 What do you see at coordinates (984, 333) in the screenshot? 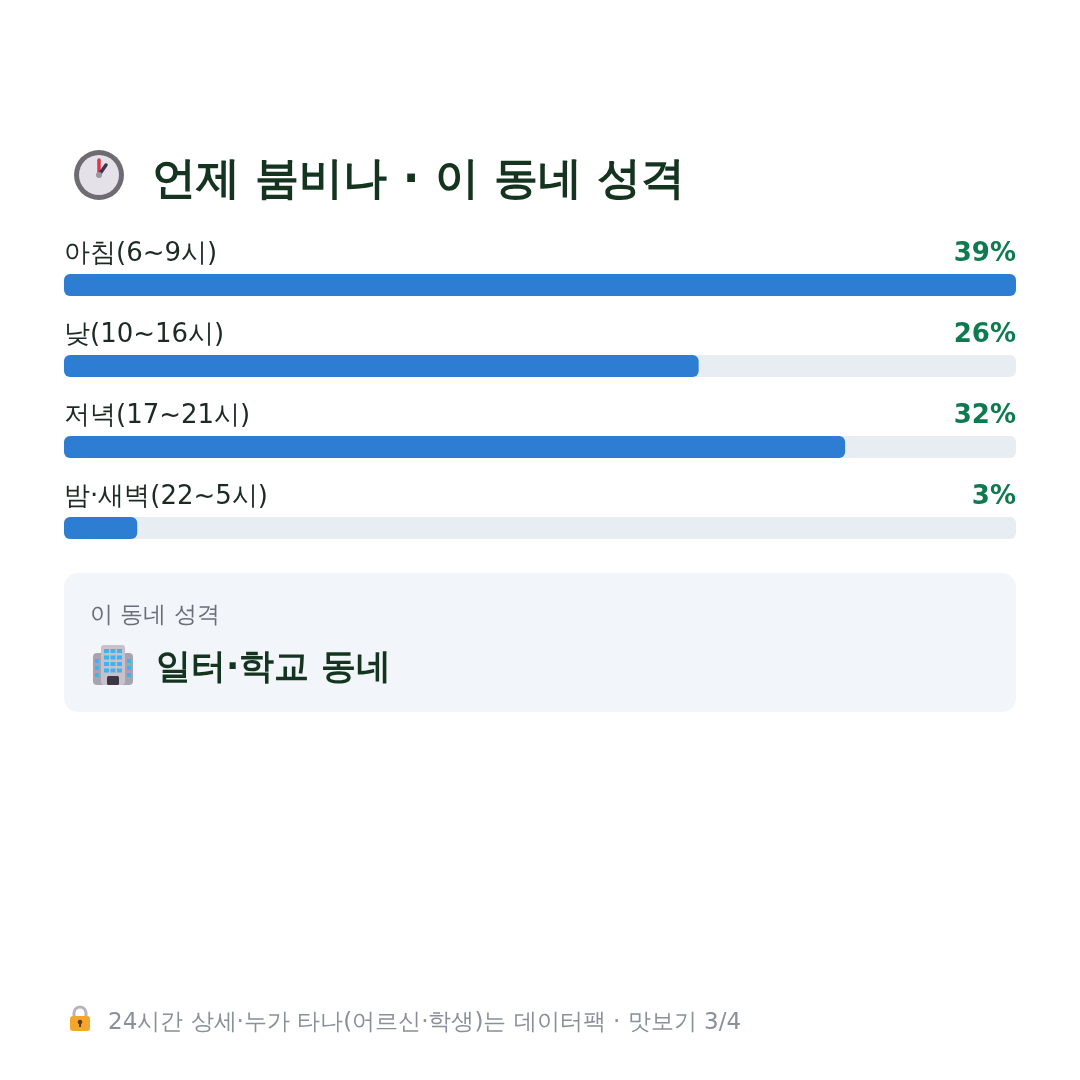
I see `data-label: 26%` at bounding box center [984, 333].